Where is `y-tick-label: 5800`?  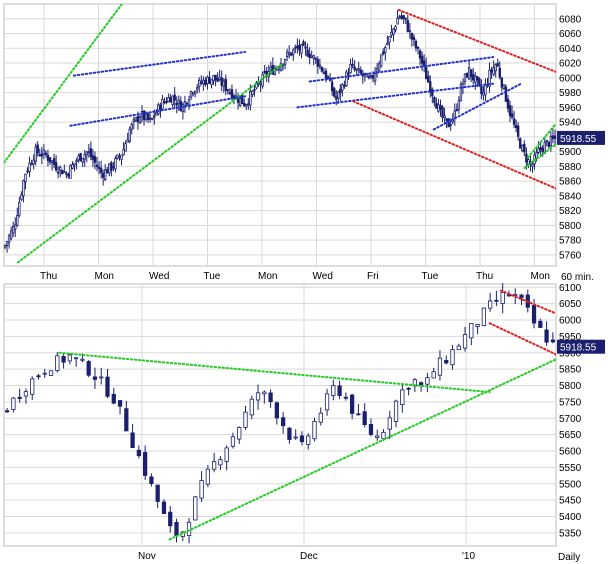
y-tick-label: 5800 is located at coordinates (570, 226).